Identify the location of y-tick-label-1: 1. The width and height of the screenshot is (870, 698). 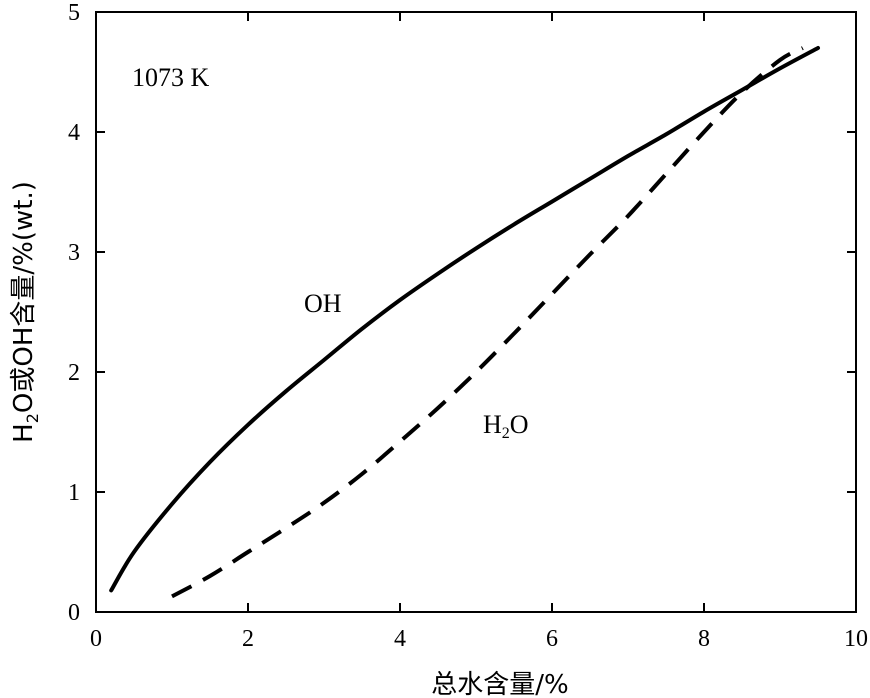
(74, 493).